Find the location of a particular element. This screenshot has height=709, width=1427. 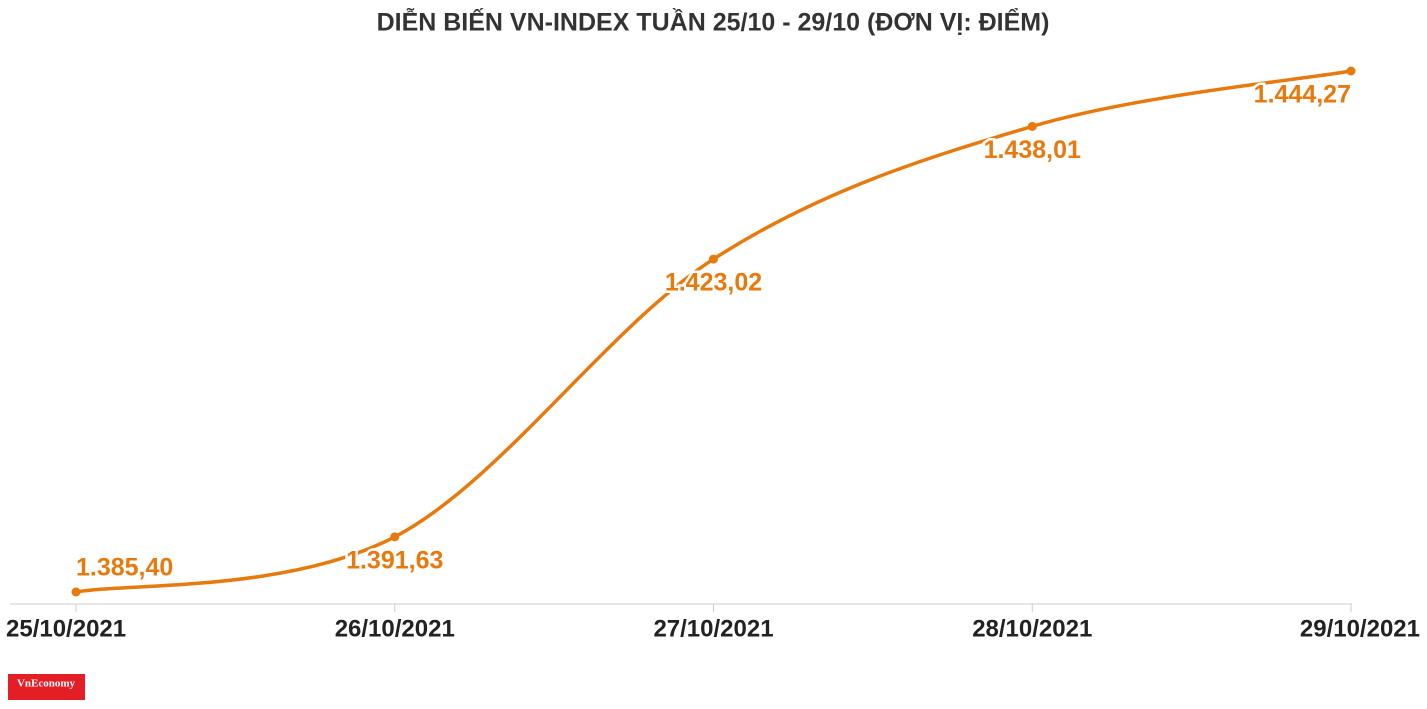

x-tick-label: 25/10/2021 is located at coordinates (66, 628).